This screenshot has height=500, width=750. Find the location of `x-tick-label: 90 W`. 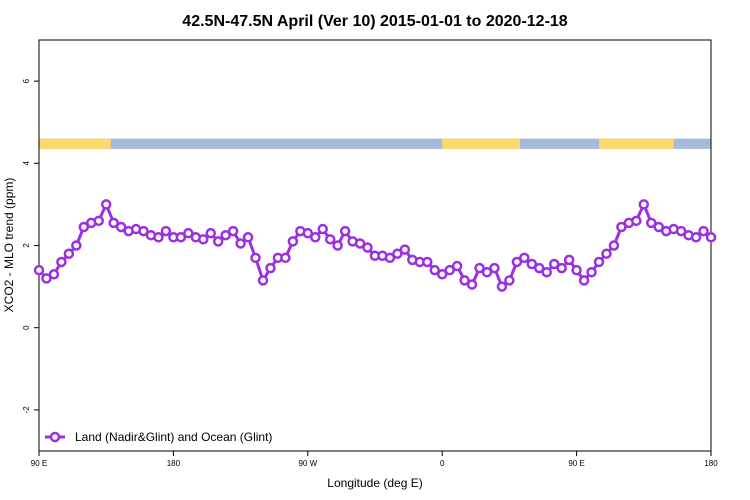

x-tick-label: 90 W is located at coordinates (307, 463).